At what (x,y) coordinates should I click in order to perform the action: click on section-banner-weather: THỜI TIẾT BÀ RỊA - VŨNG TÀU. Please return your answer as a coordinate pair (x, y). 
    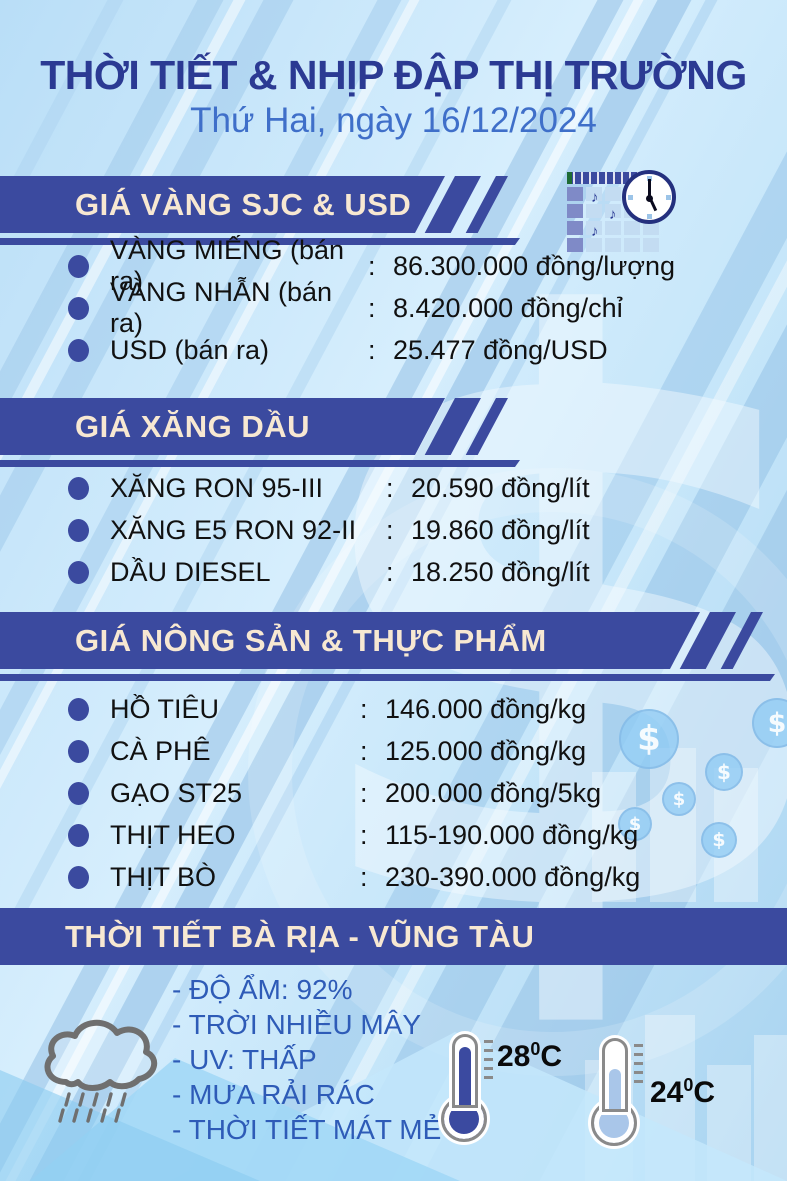
    Looking at the image, I should click on (393, 936).